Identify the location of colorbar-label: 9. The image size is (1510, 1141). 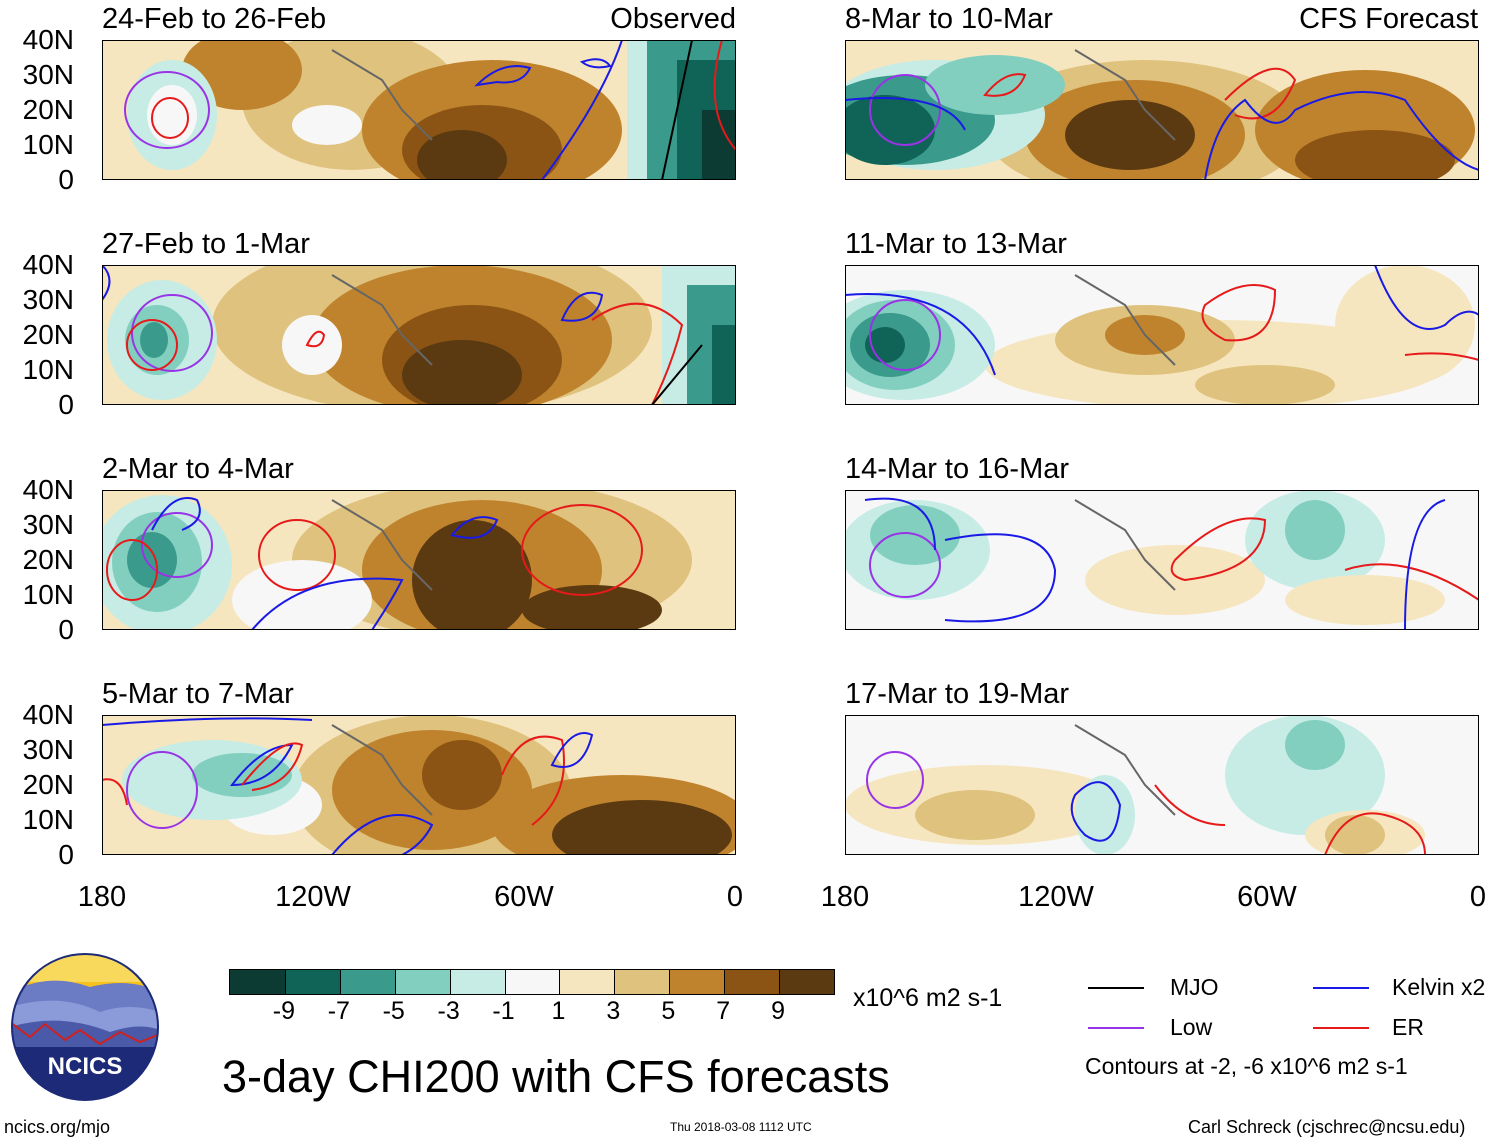
(778, 1011).